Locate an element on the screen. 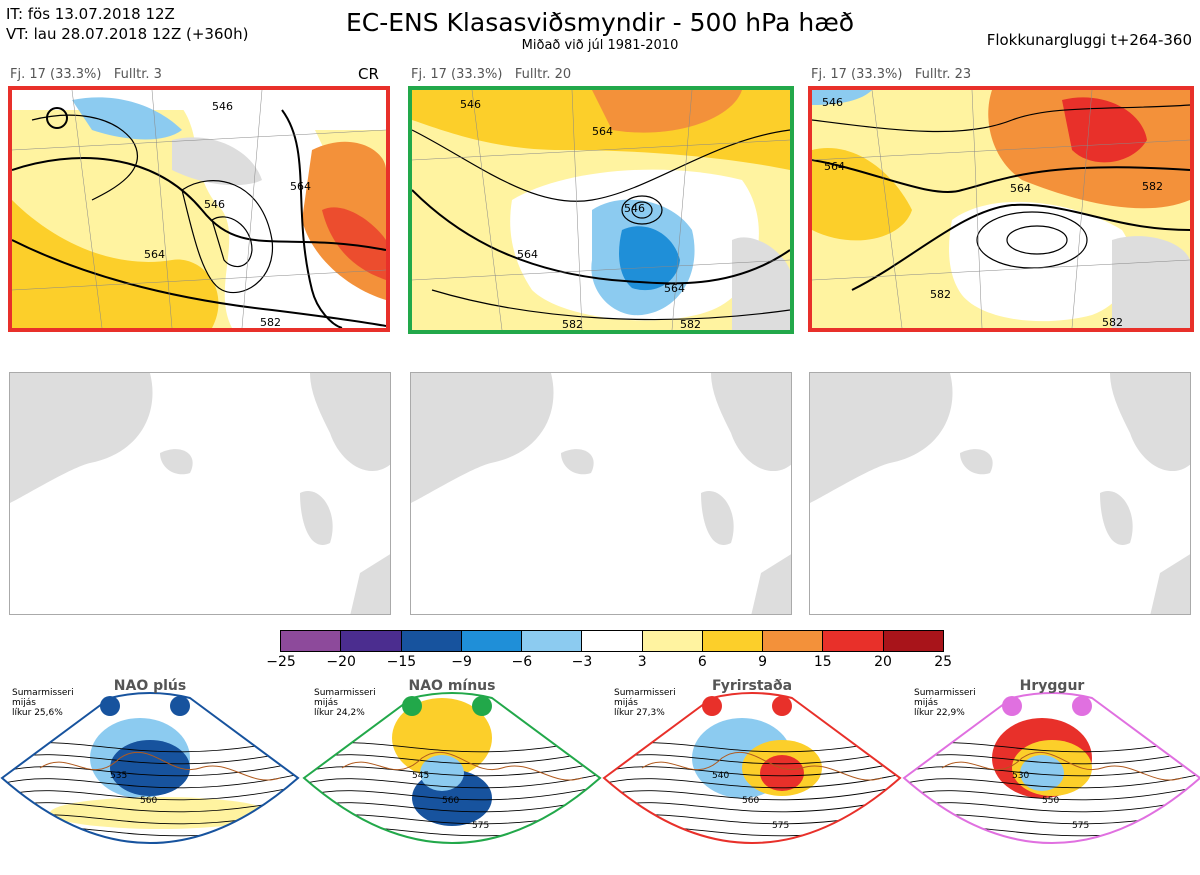  regime-info-line: líkur 24,2% is located at coordinates (339, 713).